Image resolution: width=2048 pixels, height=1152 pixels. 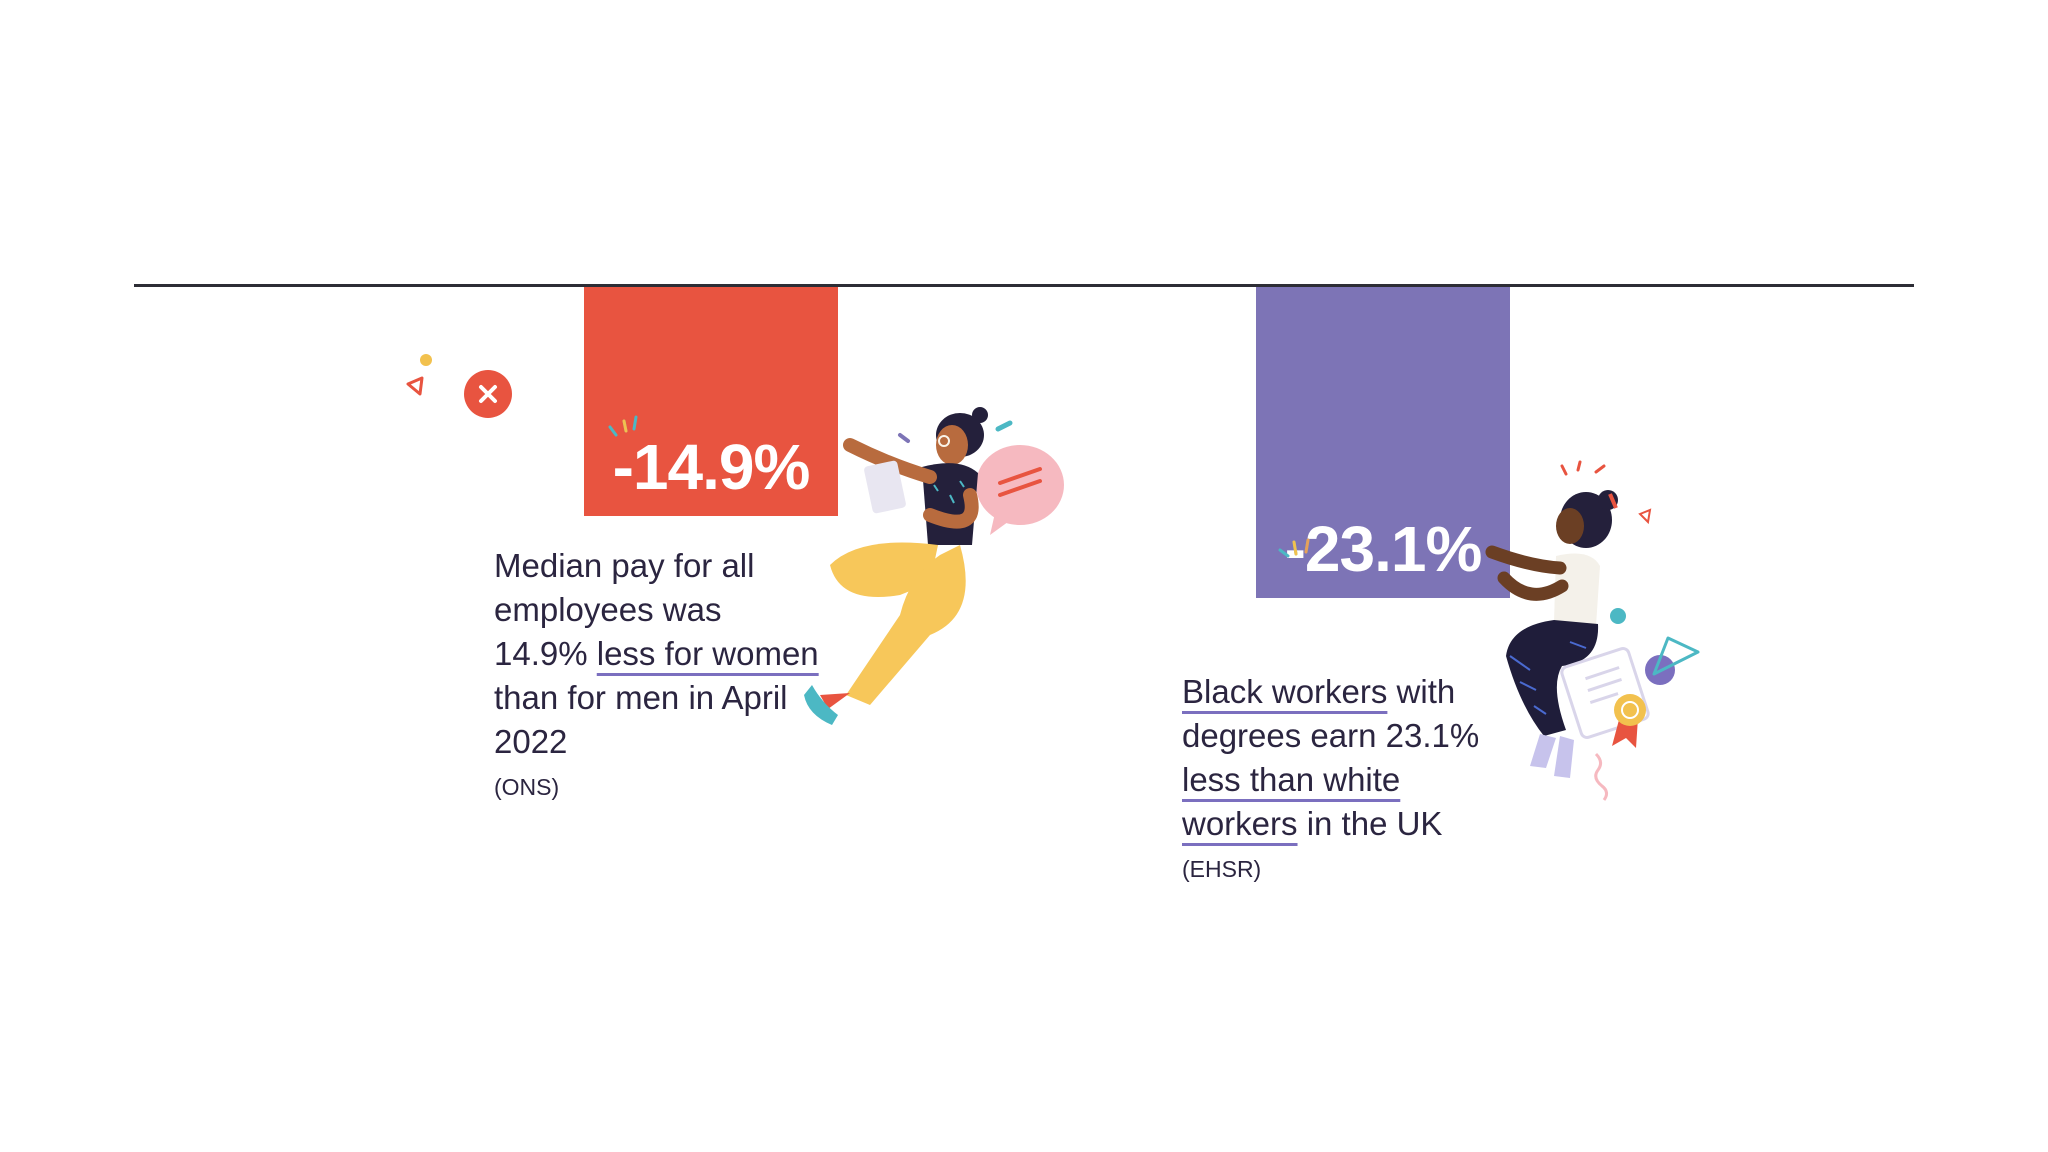 What do you see at coordinates (836, 566) in the screenshot?
I see `woman-with-tablet-illustration` at bounding box center [836, 566].